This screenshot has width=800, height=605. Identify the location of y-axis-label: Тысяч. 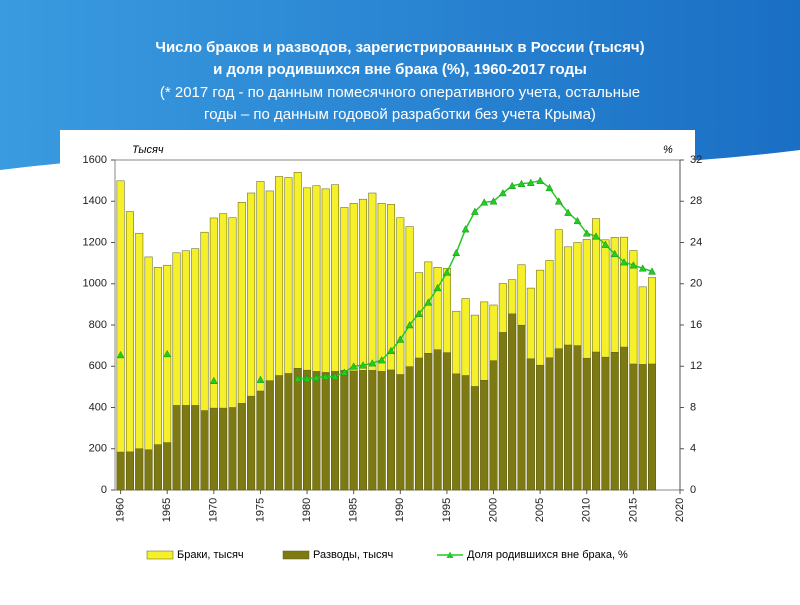
(148, 150).